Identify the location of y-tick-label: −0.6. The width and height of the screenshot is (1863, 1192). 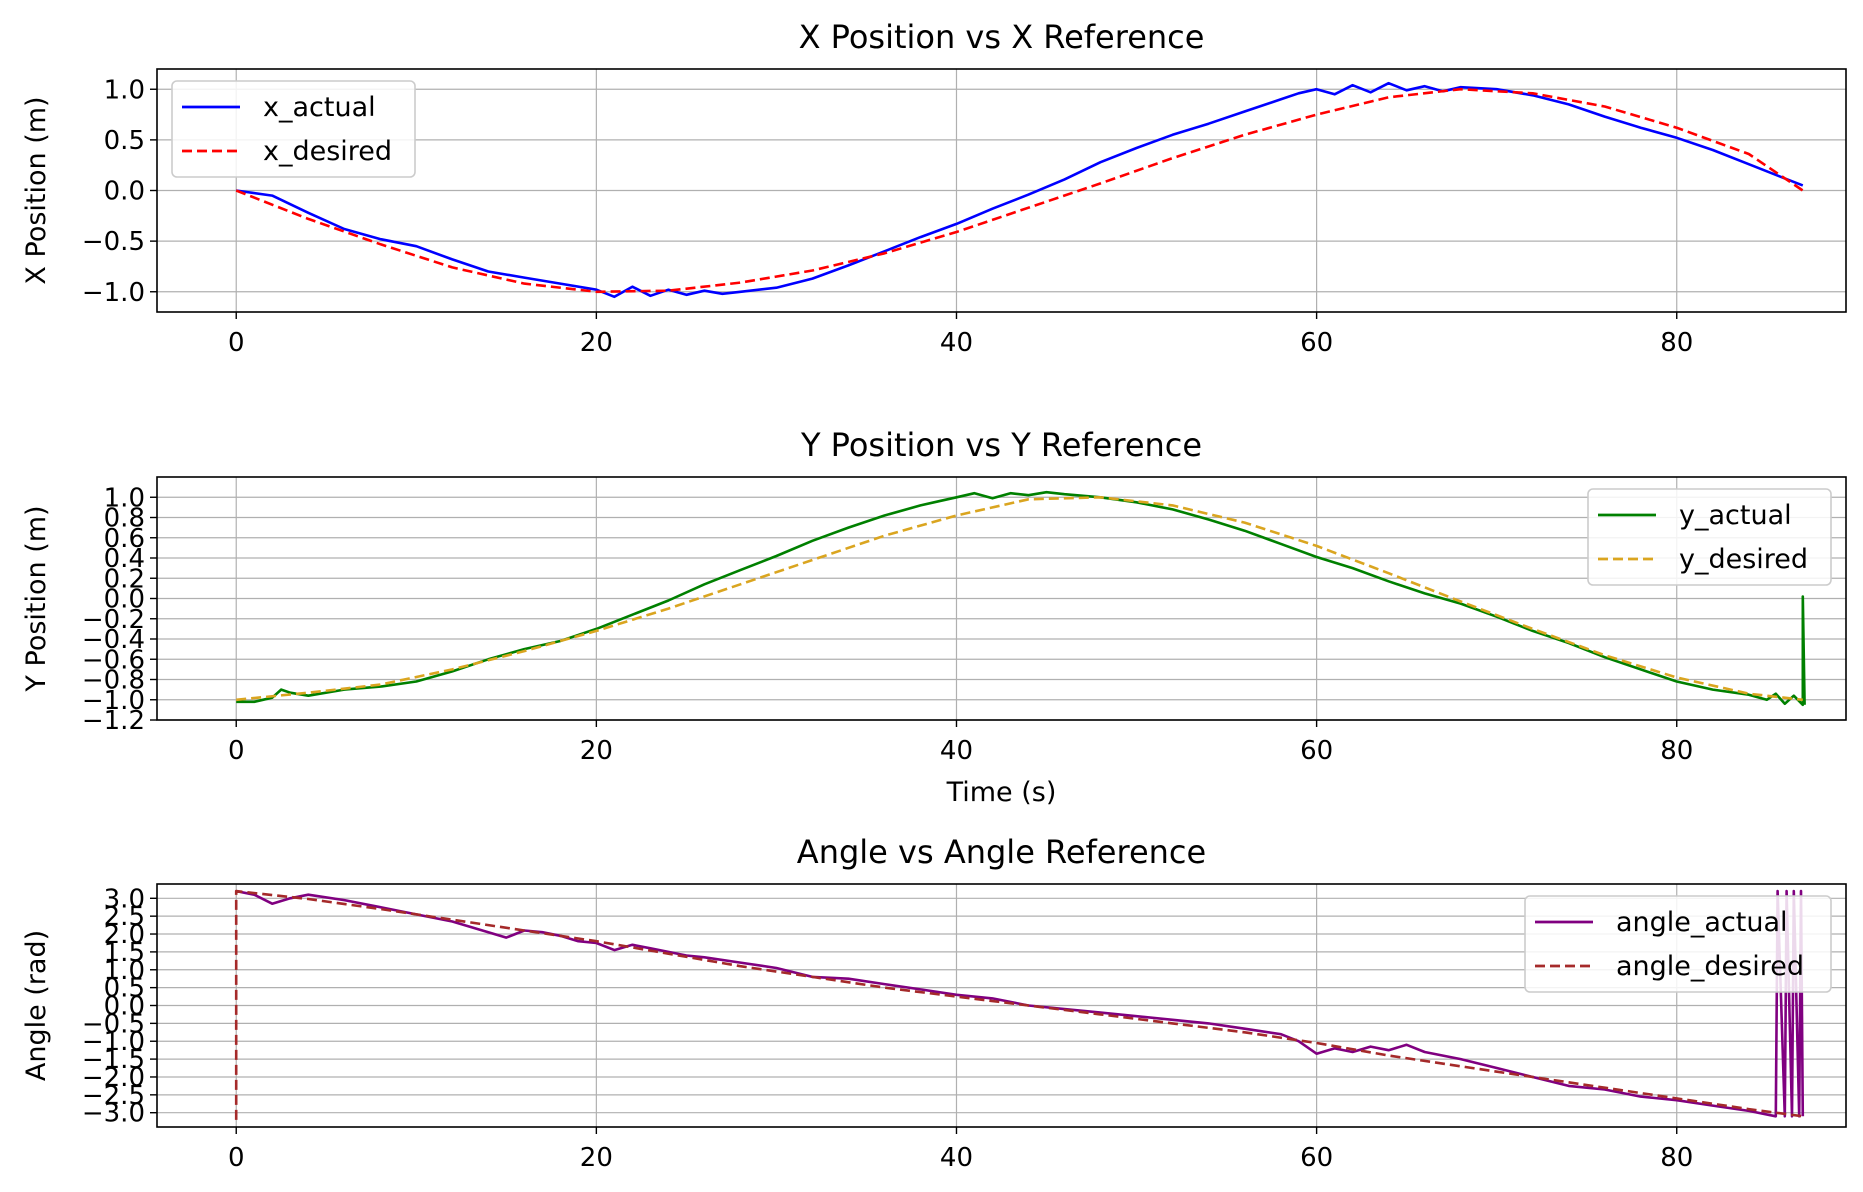
(113, 660).